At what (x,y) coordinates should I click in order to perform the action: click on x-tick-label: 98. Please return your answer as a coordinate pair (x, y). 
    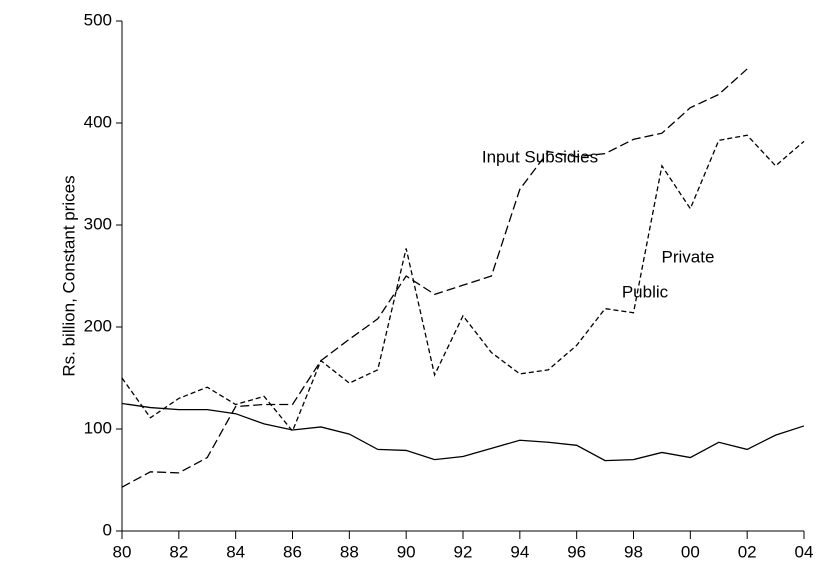
    Looking at the image, I should click on (633, 551).